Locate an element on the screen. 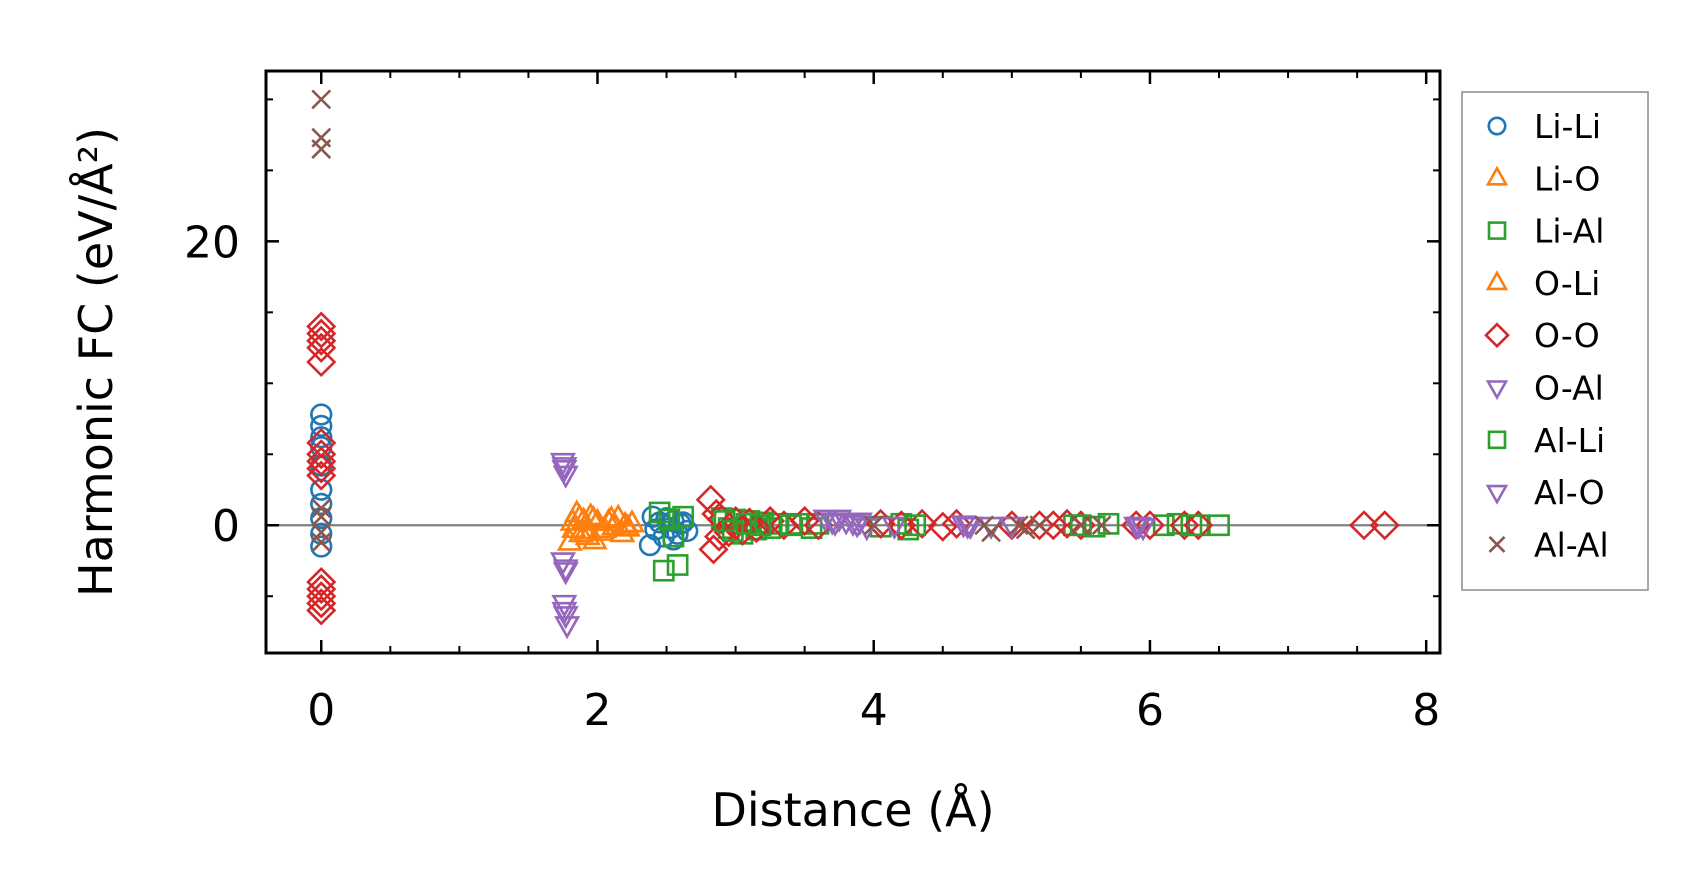  x-tick-label: 2 is located at coordinates (597, 710).